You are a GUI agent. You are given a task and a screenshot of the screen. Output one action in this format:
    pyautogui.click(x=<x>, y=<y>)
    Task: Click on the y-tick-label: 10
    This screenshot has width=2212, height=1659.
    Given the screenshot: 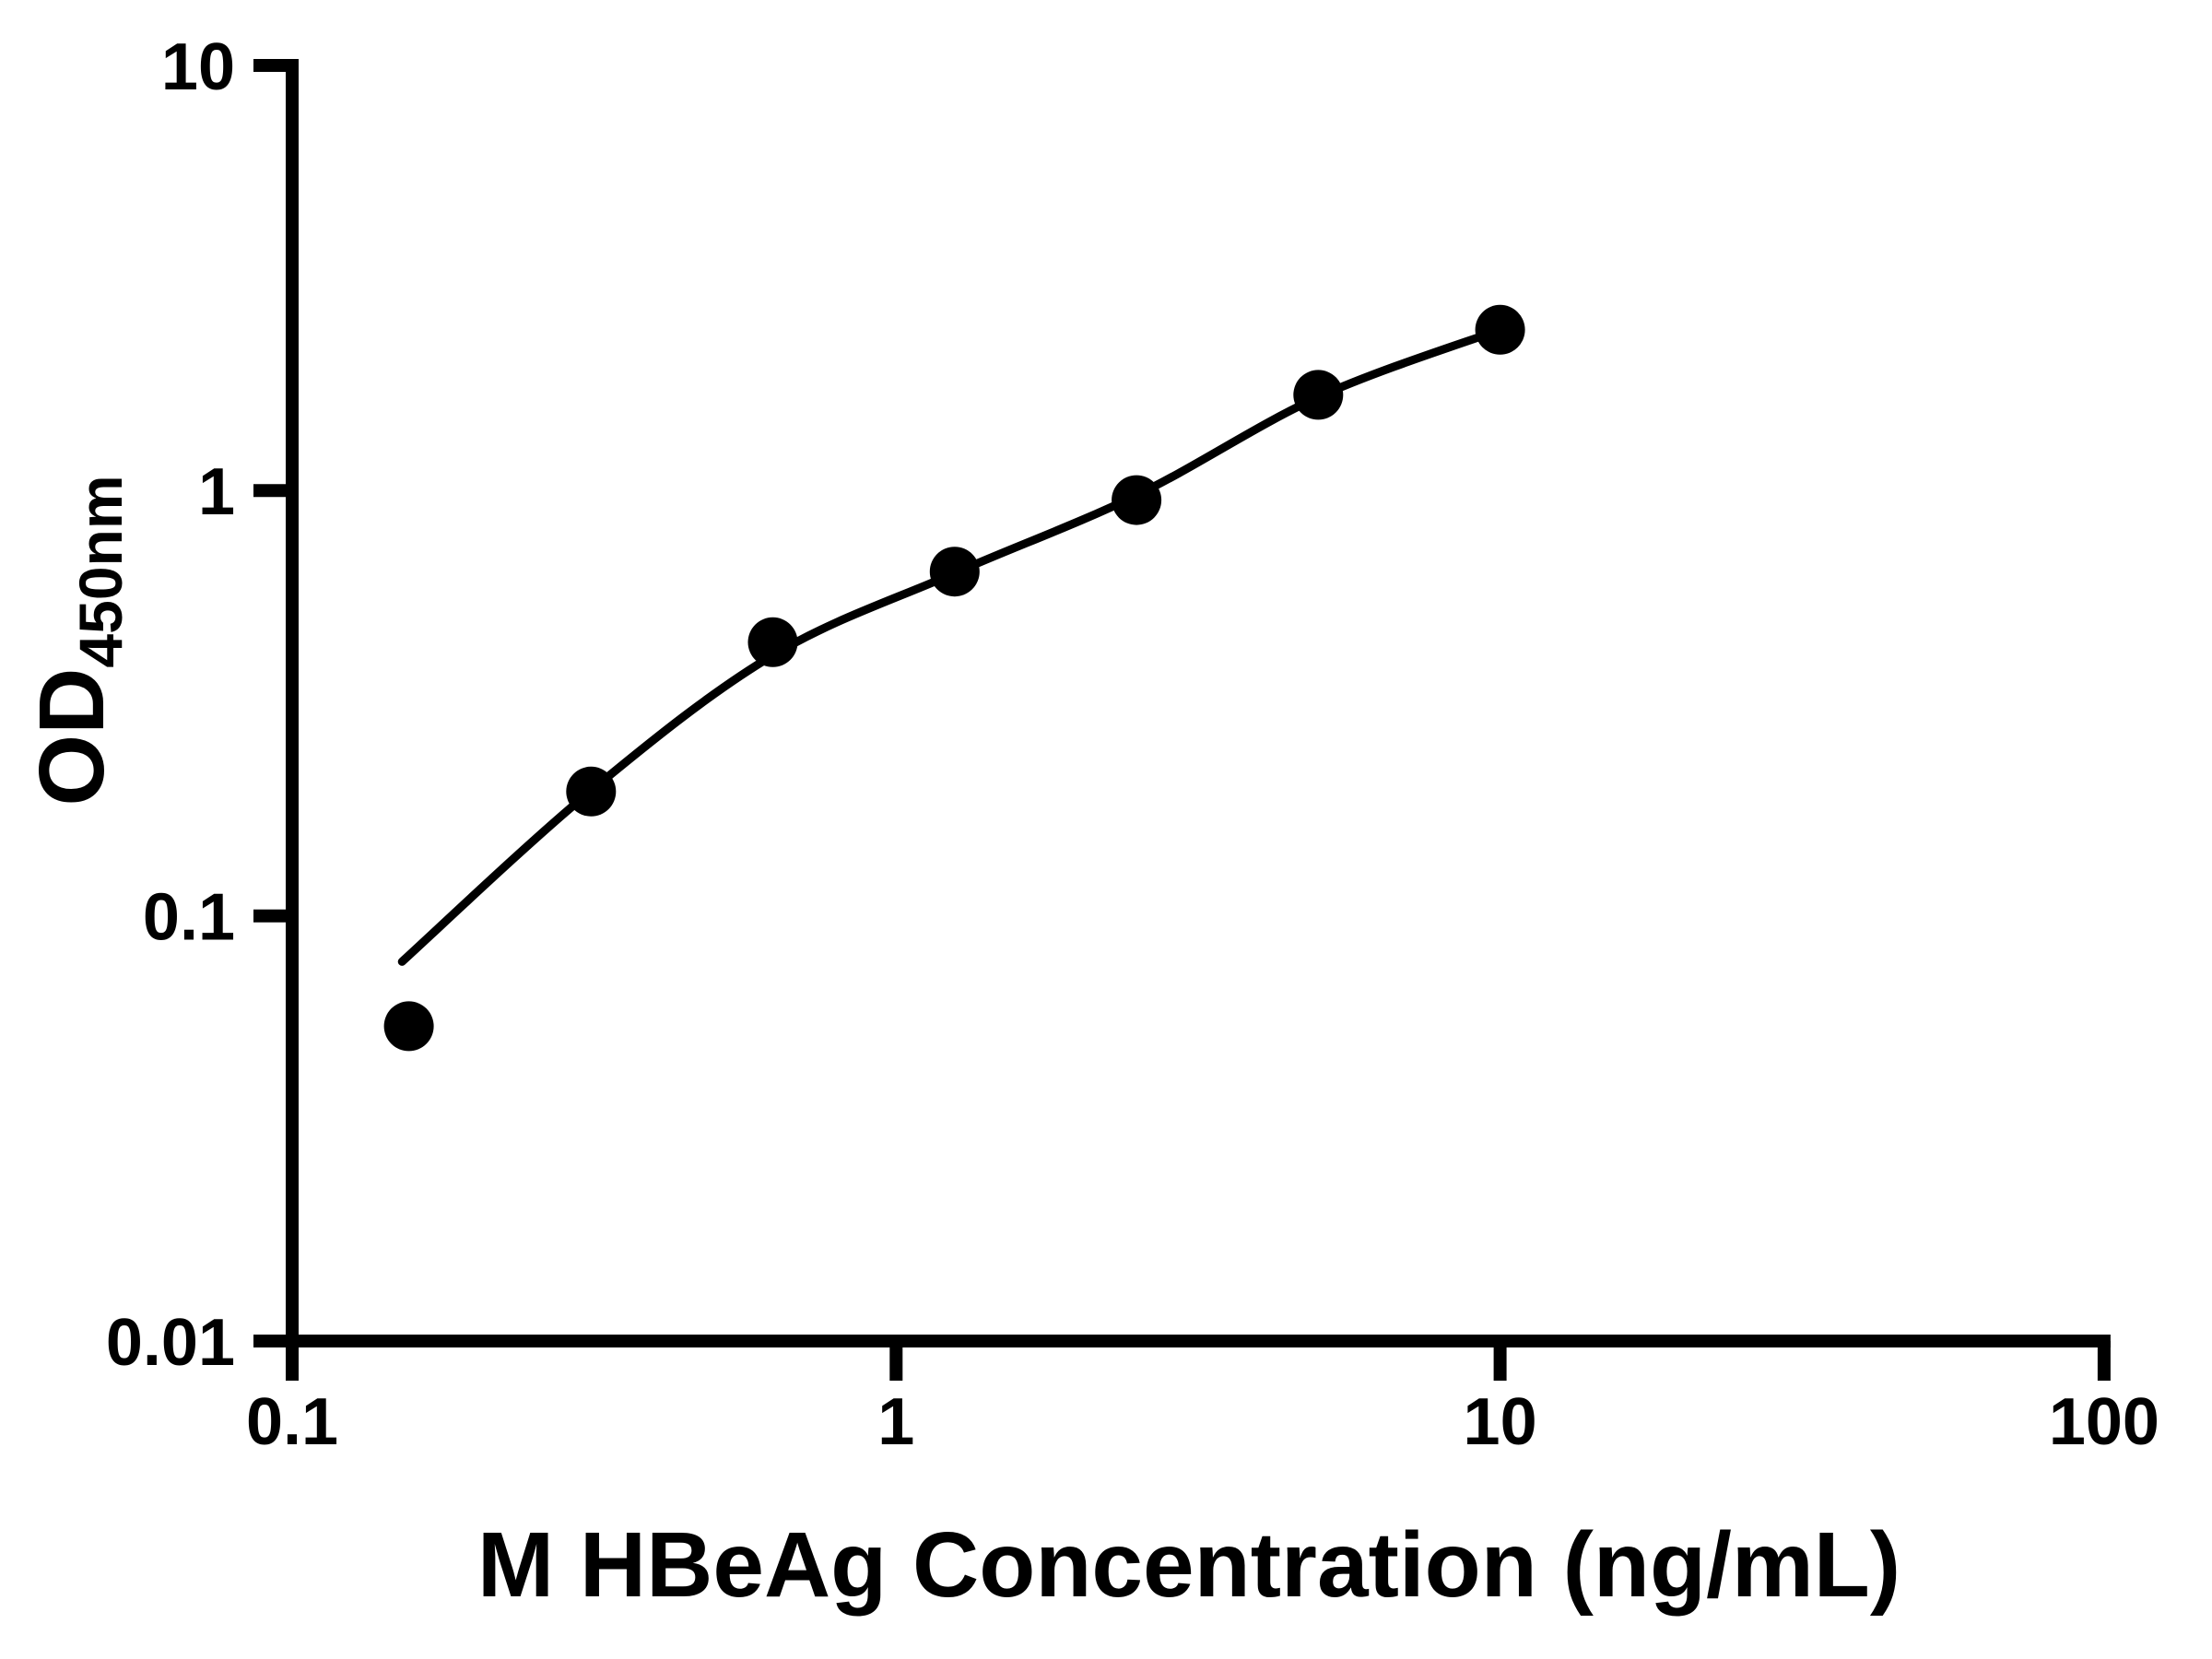 What is the action you would take?
    pyautogui.click(x=198, y=67)
    